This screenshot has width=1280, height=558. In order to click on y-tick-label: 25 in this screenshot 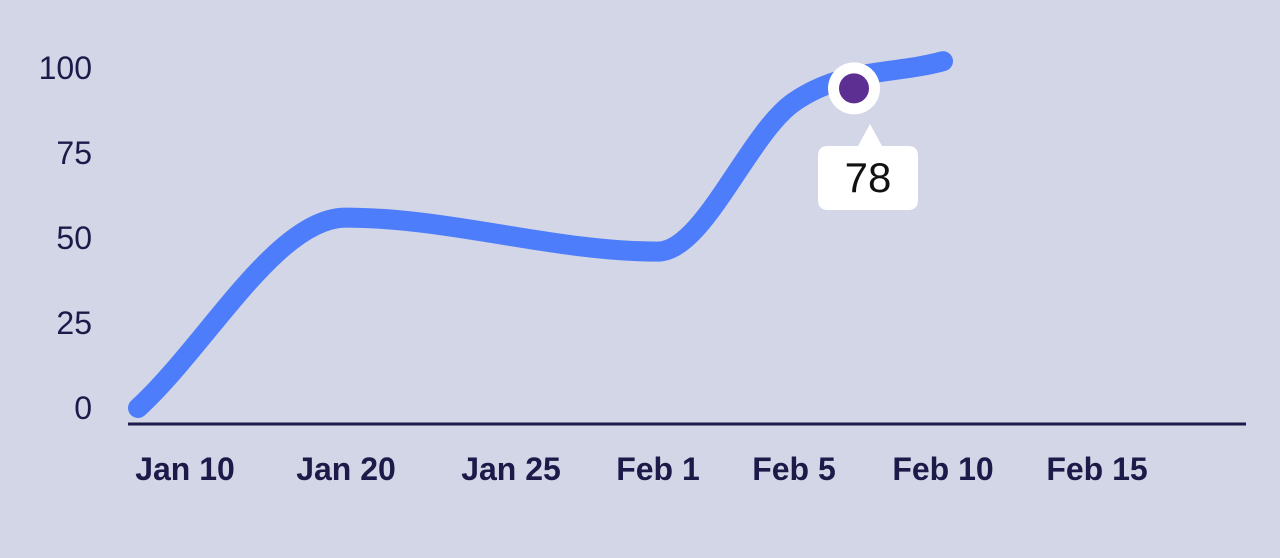, I will do `click(74, 323)`.